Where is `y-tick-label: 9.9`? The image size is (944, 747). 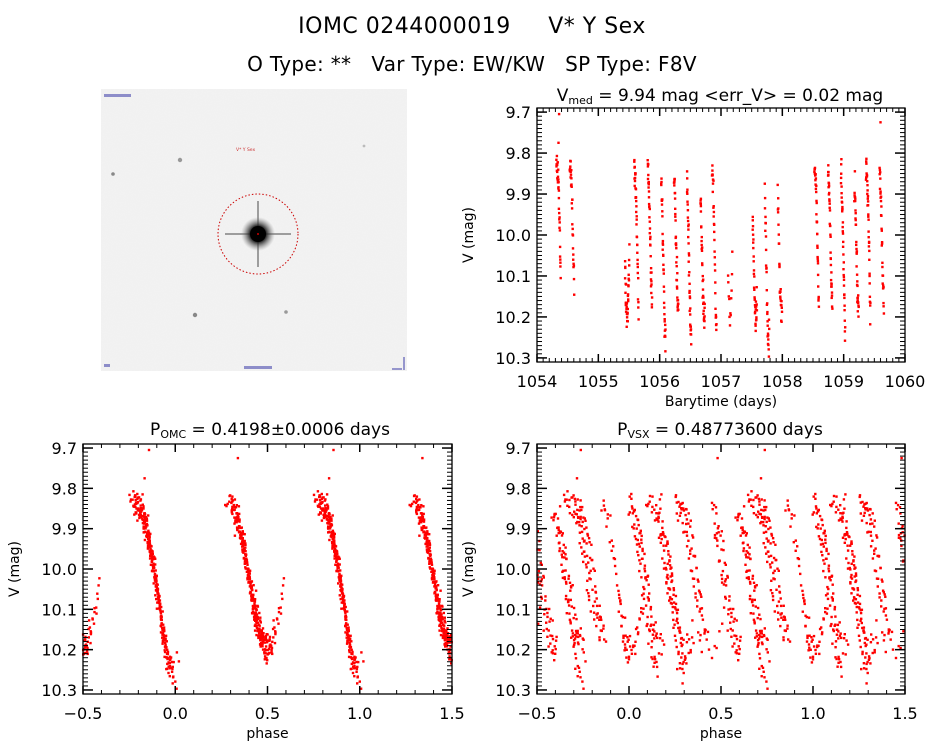 y-tick-label: 9.9 is located at coordinates (518, 194).